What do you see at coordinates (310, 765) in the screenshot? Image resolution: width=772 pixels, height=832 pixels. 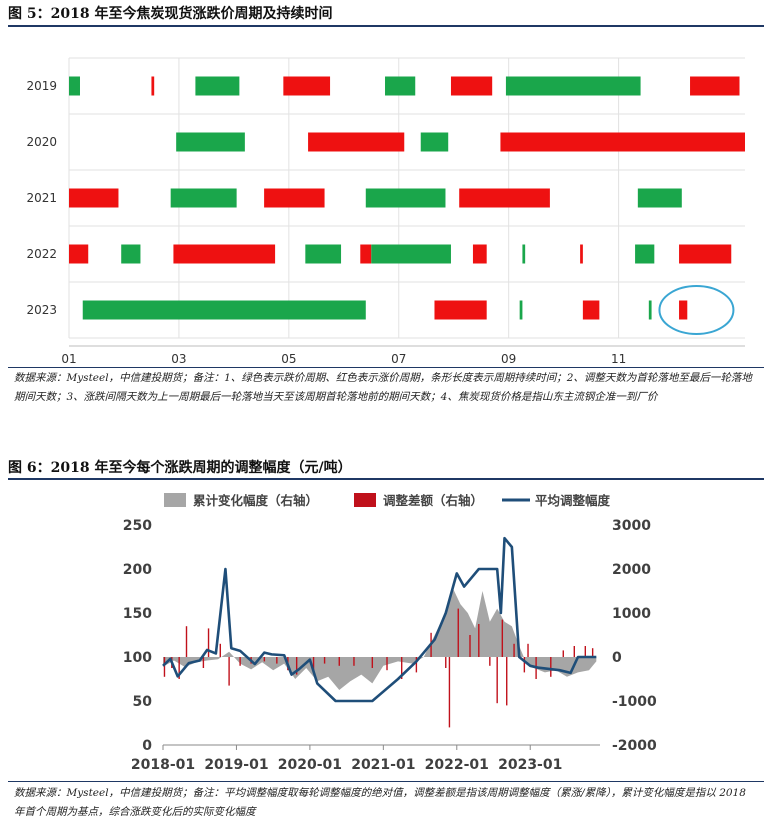 I see `x-axis-tick: 2020-01` at bounding box center [310, 765].